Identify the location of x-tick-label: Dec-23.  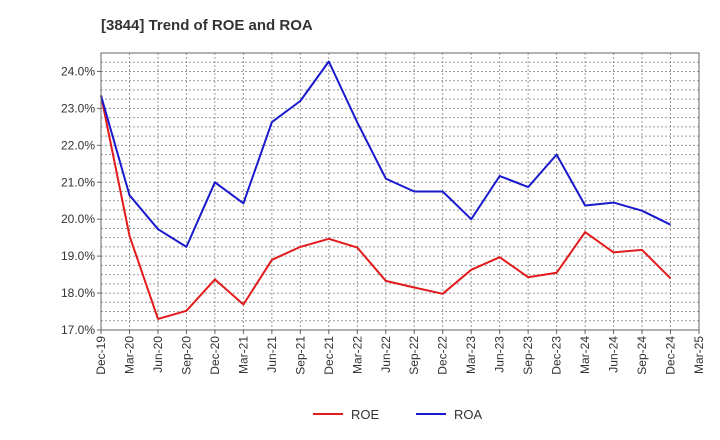
(557, 355).